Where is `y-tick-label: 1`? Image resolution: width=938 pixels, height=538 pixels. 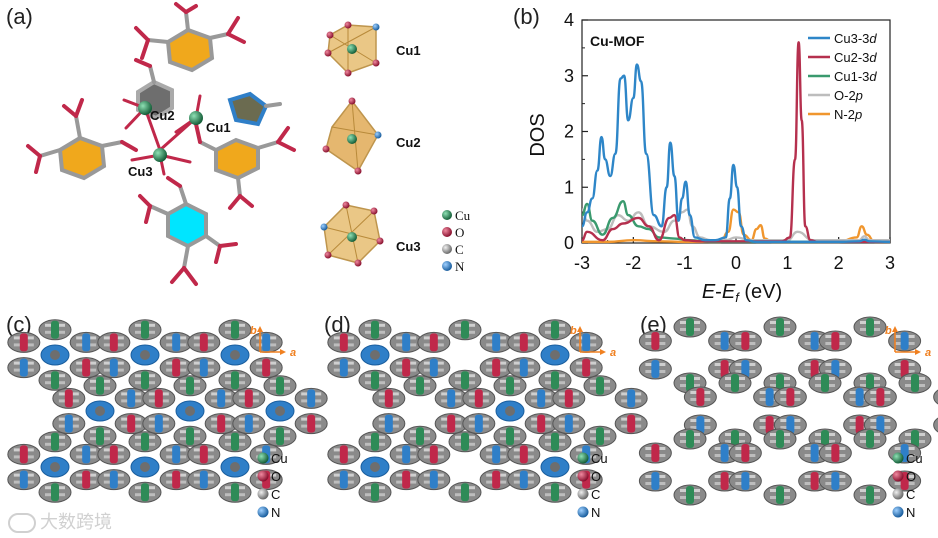
y-tick-label: 1 is located at coordinates (569, 187).